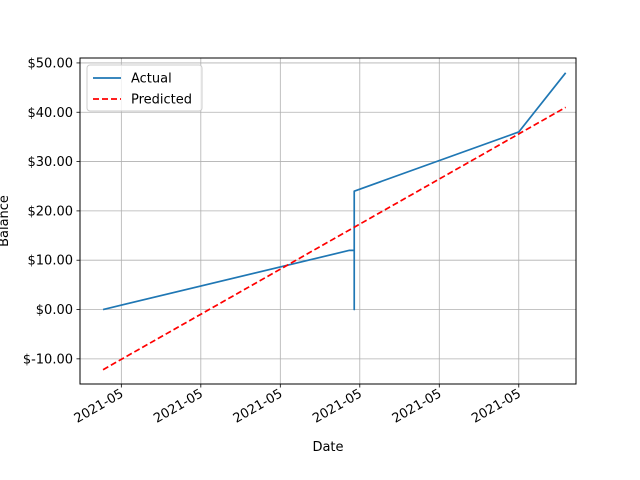 The image size is (640, 480). Describe the element at coordinates (6, 221) in the screenshot. I see `y-axis-title: Balance` at that location.